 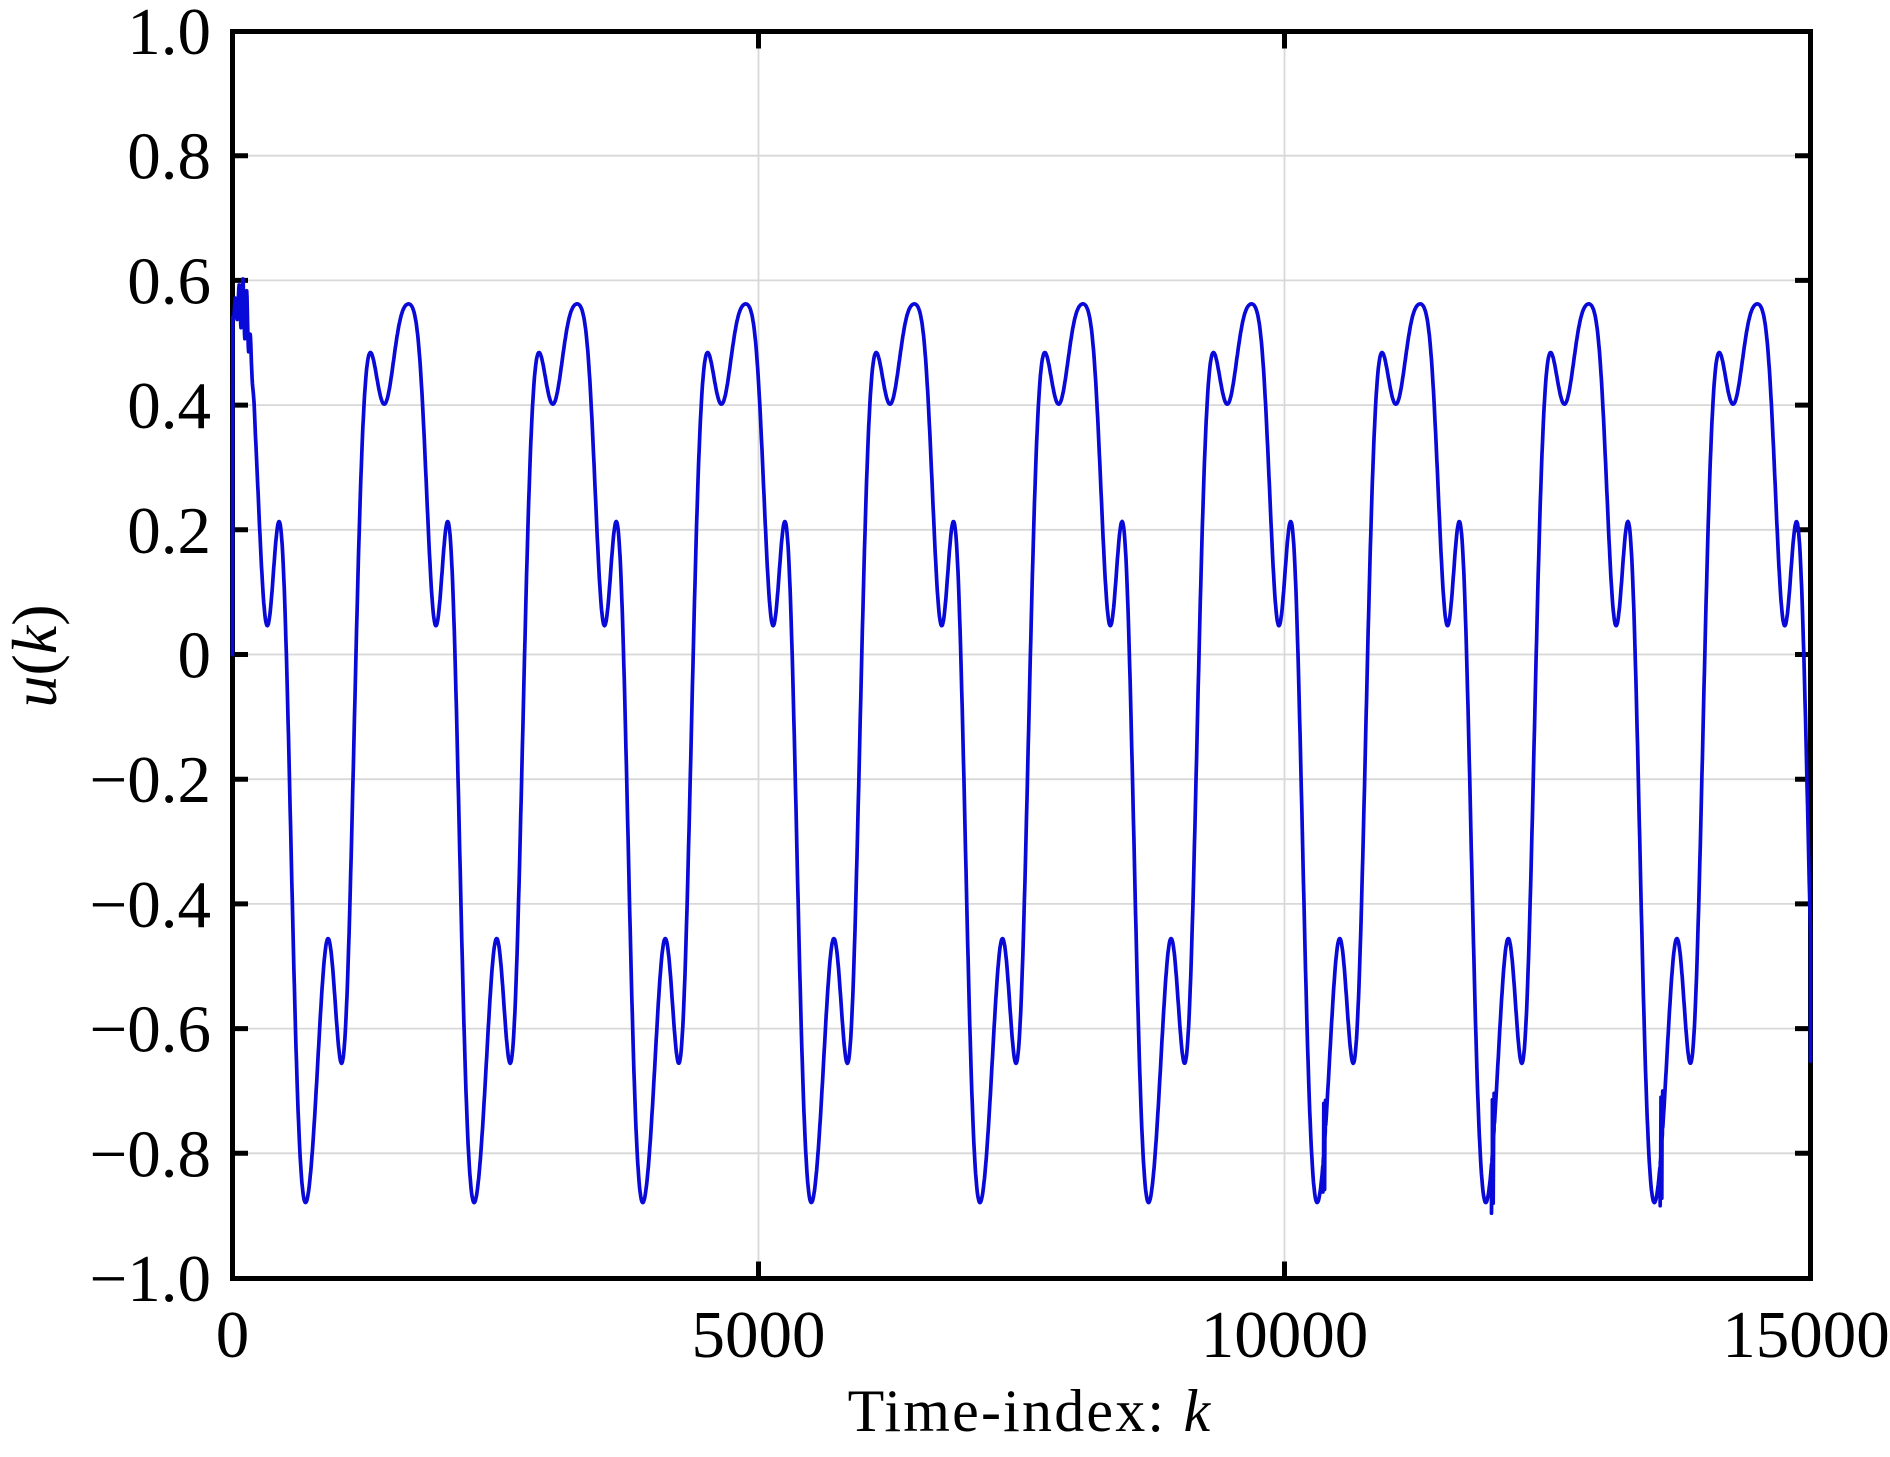 I want to click on svg-text: −0.2, so click(x=150, y=780).